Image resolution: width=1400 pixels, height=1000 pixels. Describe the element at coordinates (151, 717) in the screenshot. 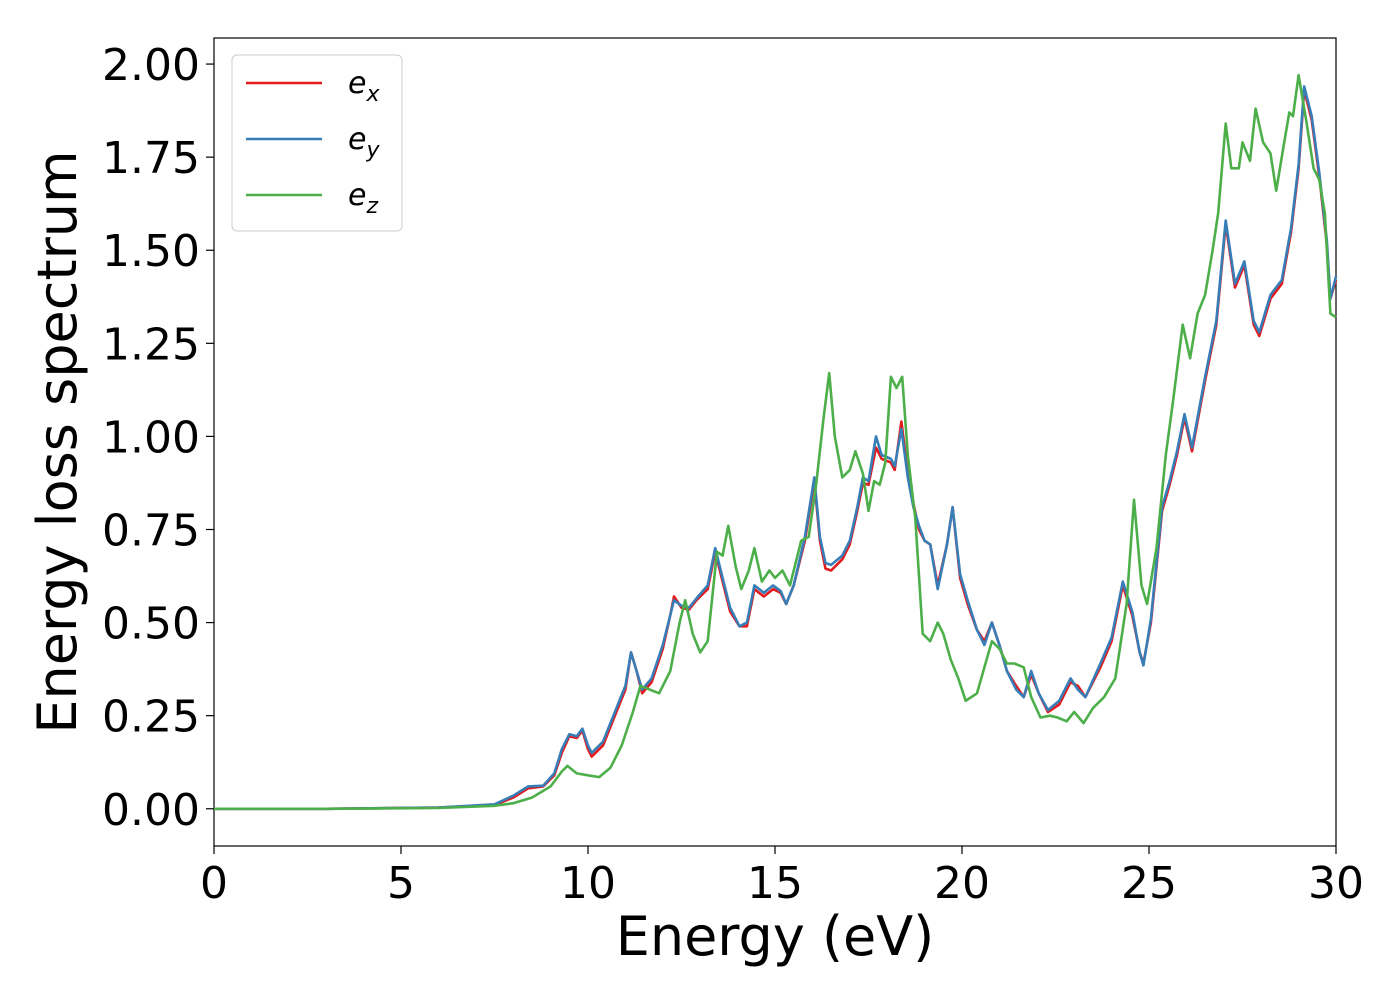

I see `y-tick-label: 0.25` at that location.